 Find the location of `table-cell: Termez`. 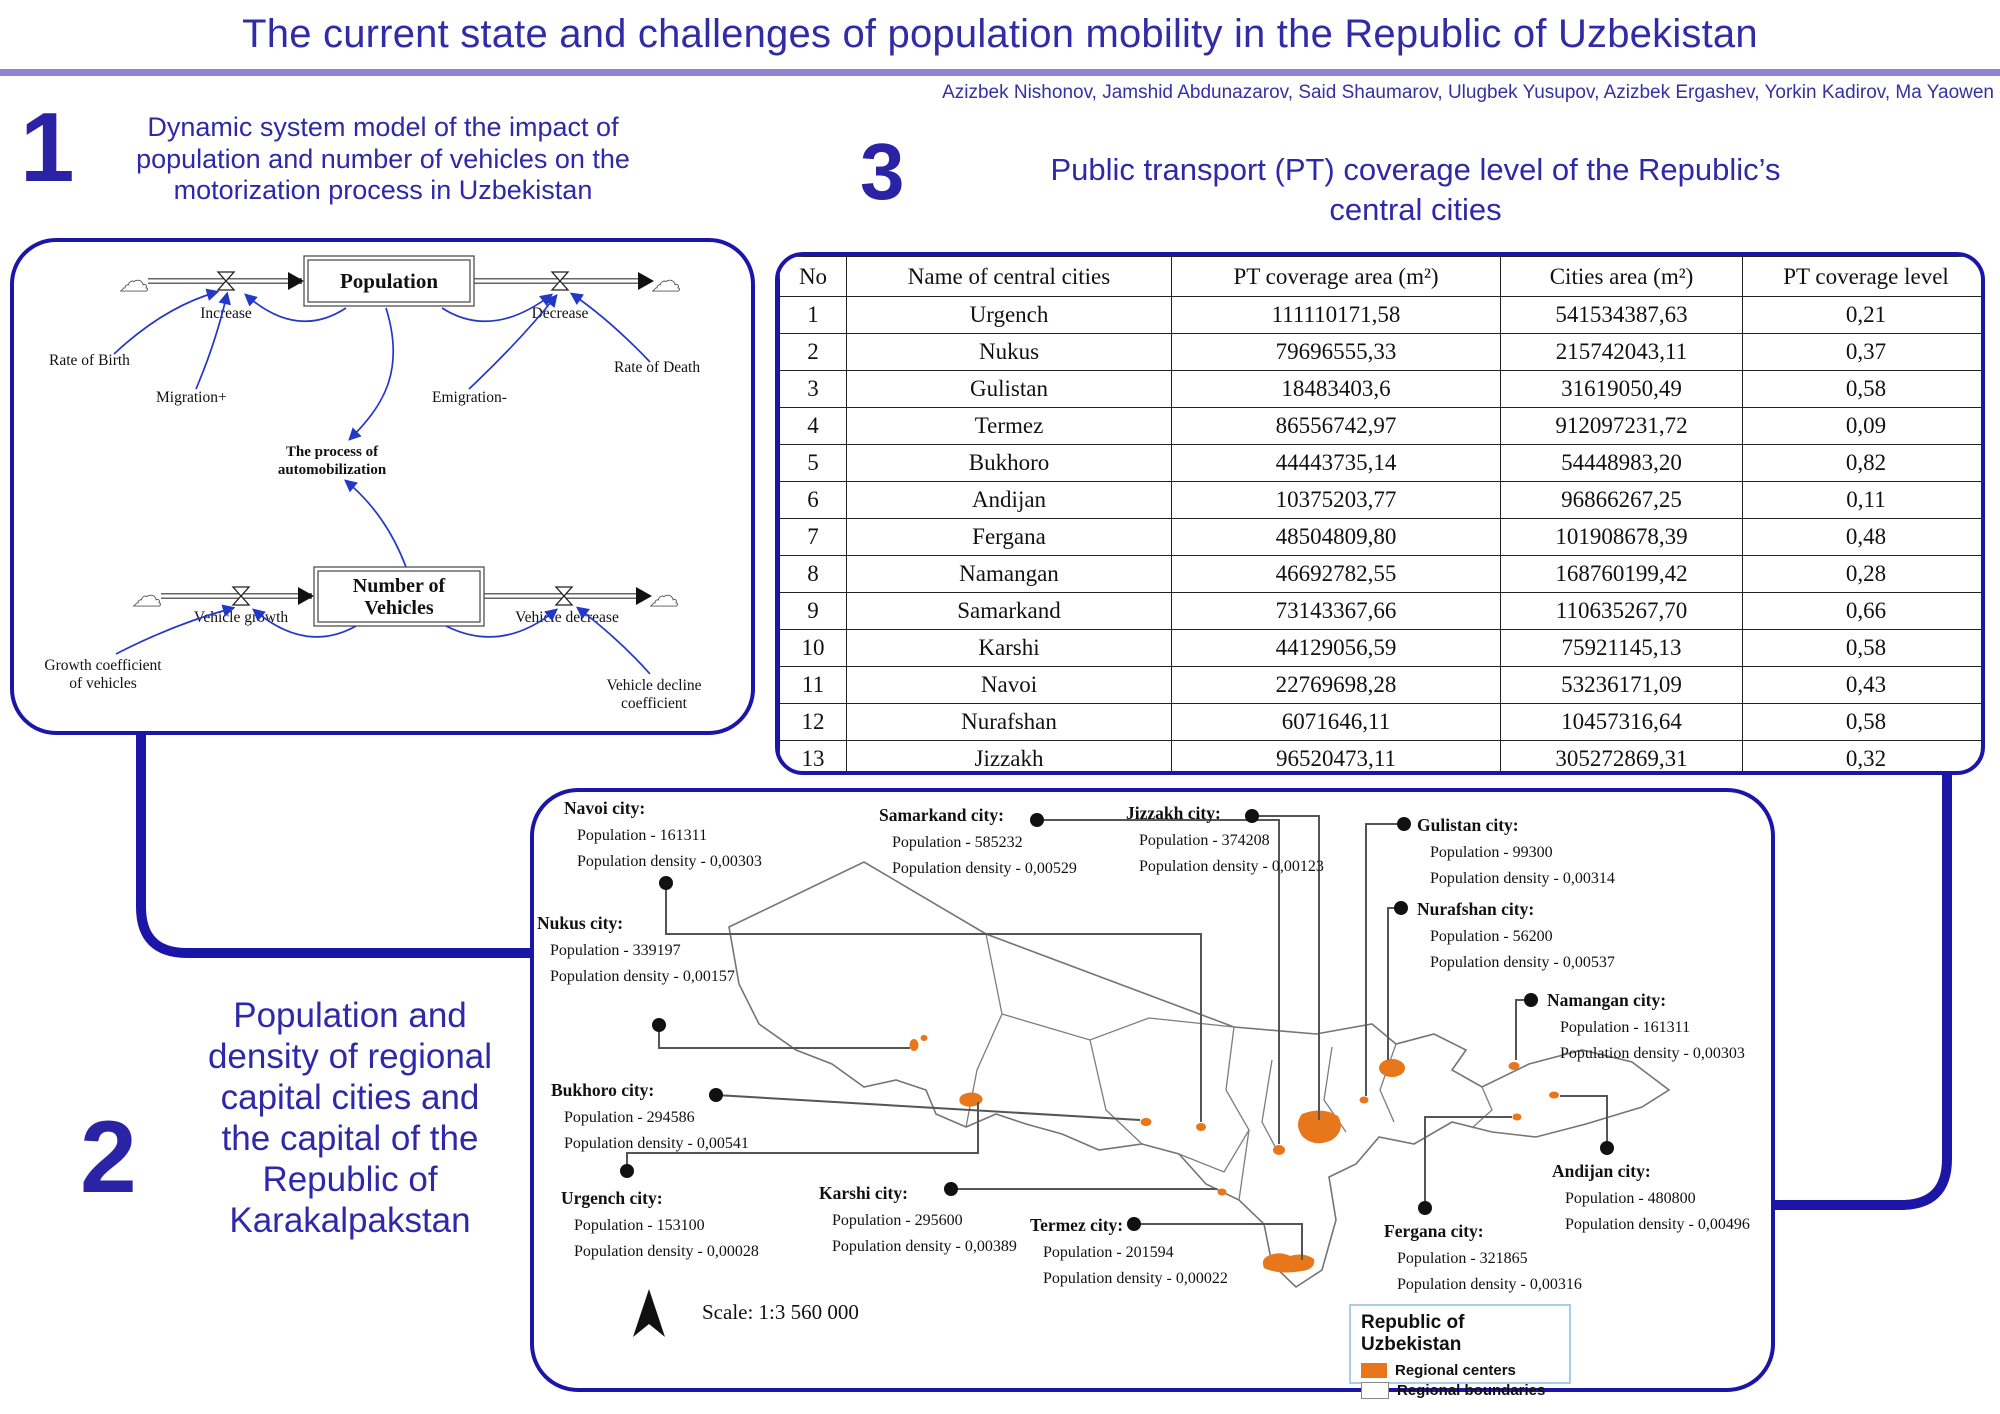

table-cell: Termez is located at coordinates (1009, 426).